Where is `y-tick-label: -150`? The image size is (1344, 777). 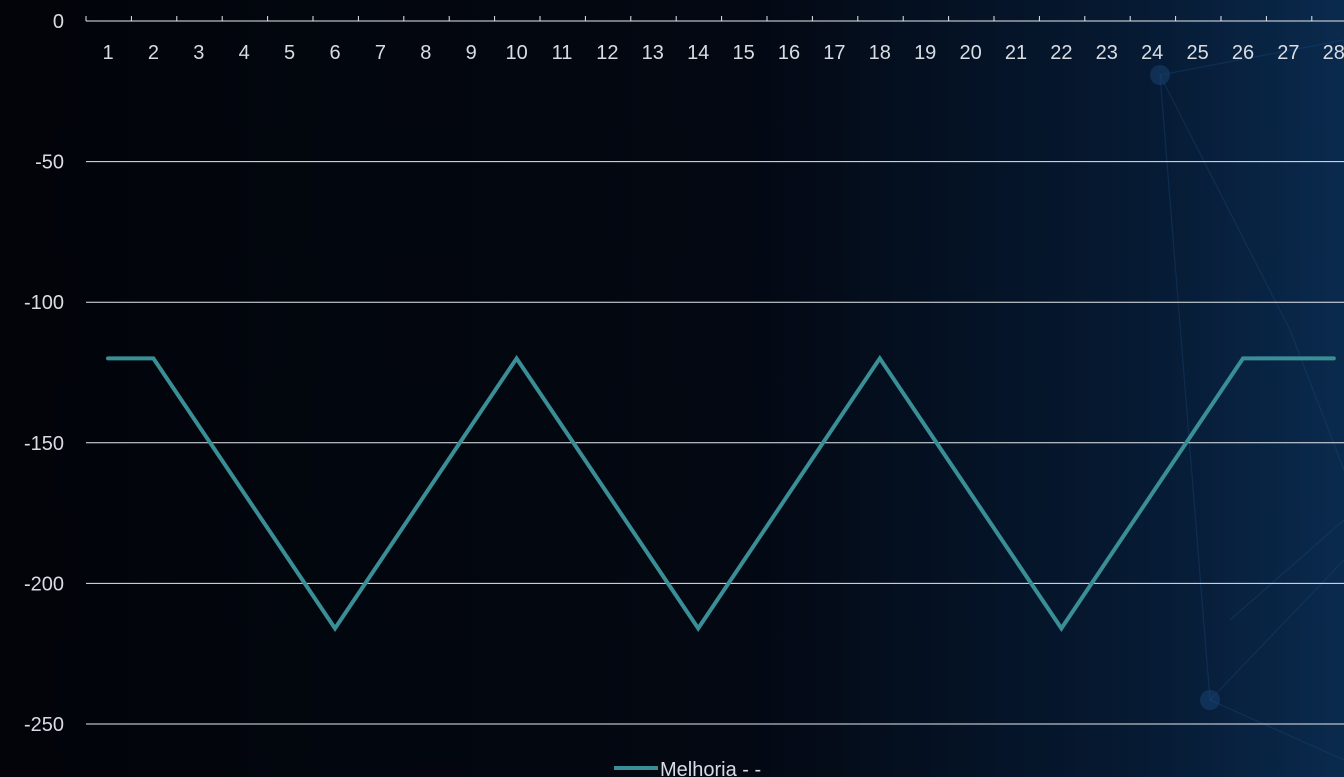
y-tick-label: -150 is located at coordinates (44, 444).